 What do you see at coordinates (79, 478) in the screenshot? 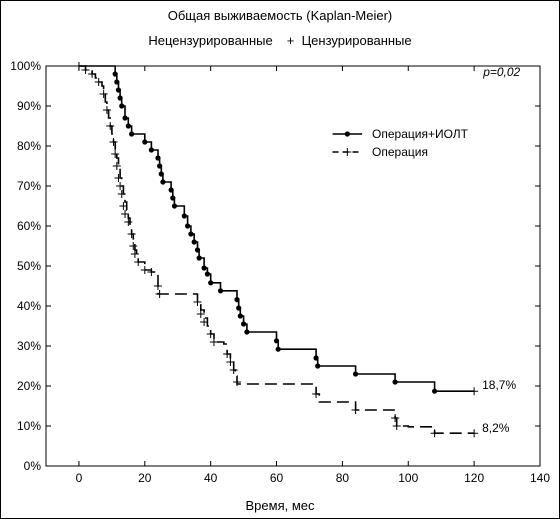
I see `x-tick-label: 0` at bounding box center [79, 478].